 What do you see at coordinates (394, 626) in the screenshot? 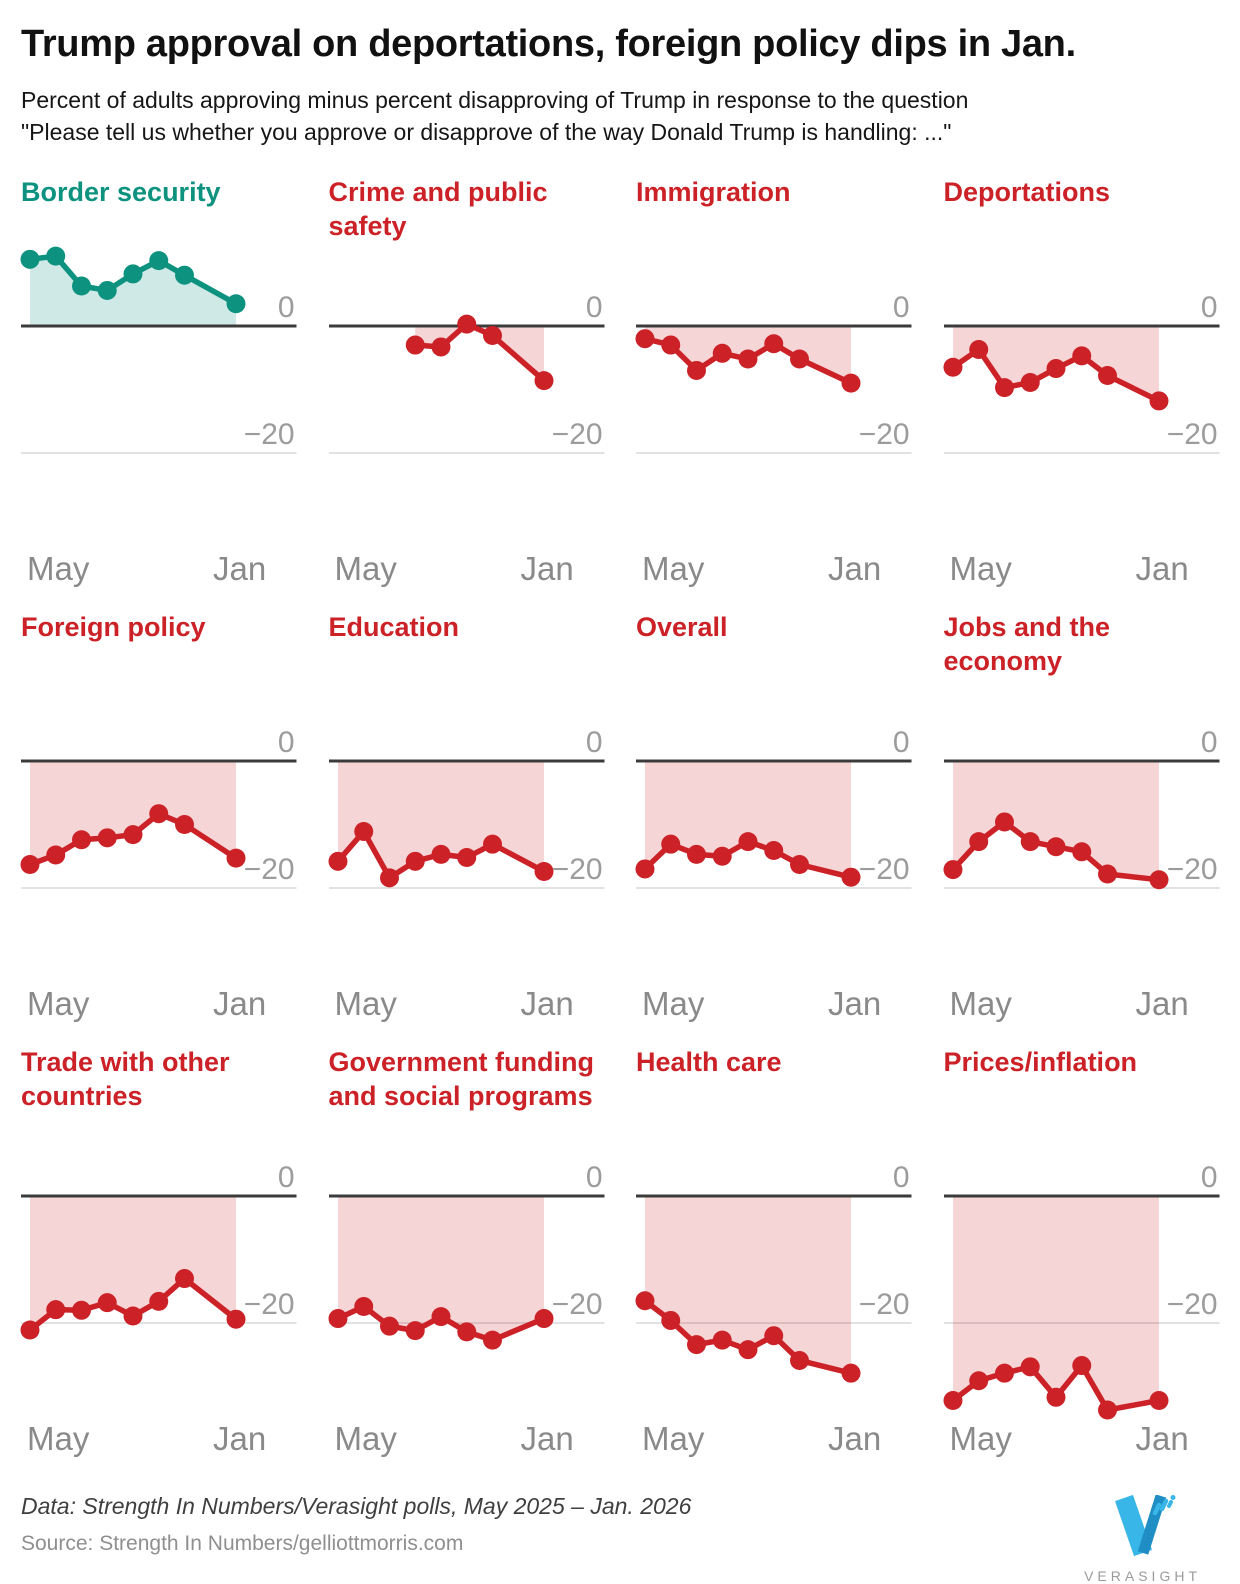
I see `panel-title: Education` at bounding box center [394, 626].